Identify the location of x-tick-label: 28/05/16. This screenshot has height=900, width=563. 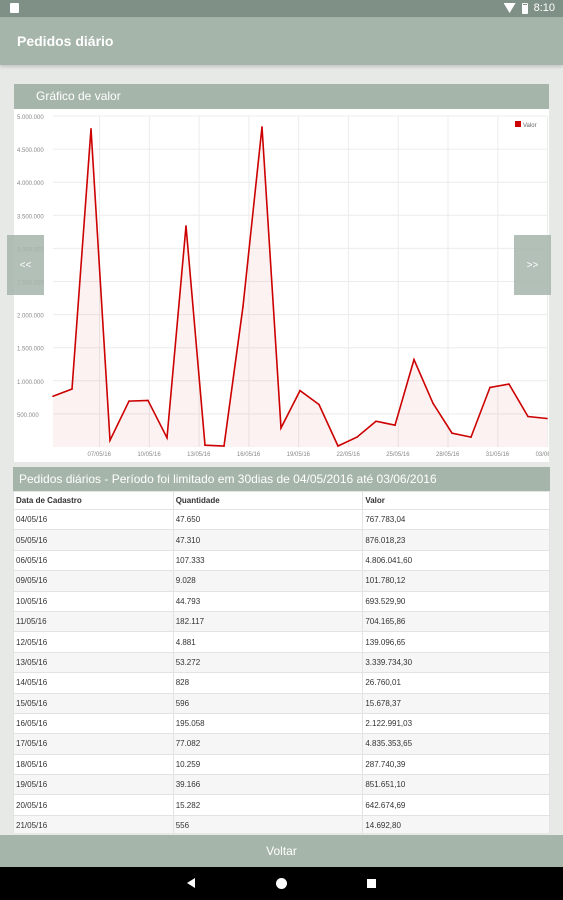
(448, 455).